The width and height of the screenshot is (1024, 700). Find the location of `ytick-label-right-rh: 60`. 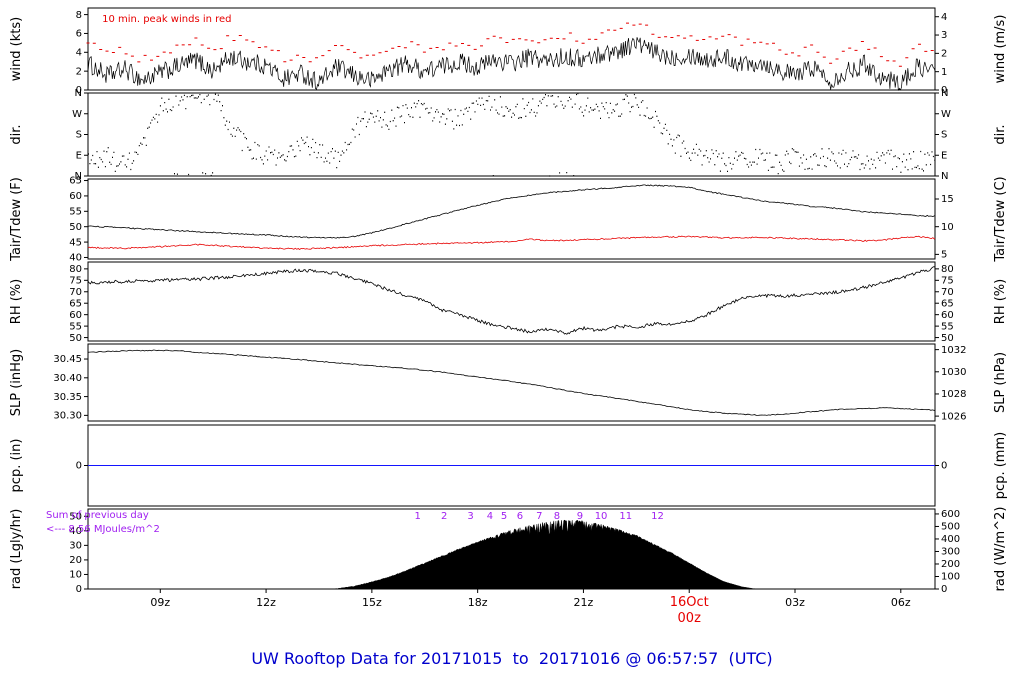

ytick-label-right-rh: 60 is located at coordinates (947, 315).